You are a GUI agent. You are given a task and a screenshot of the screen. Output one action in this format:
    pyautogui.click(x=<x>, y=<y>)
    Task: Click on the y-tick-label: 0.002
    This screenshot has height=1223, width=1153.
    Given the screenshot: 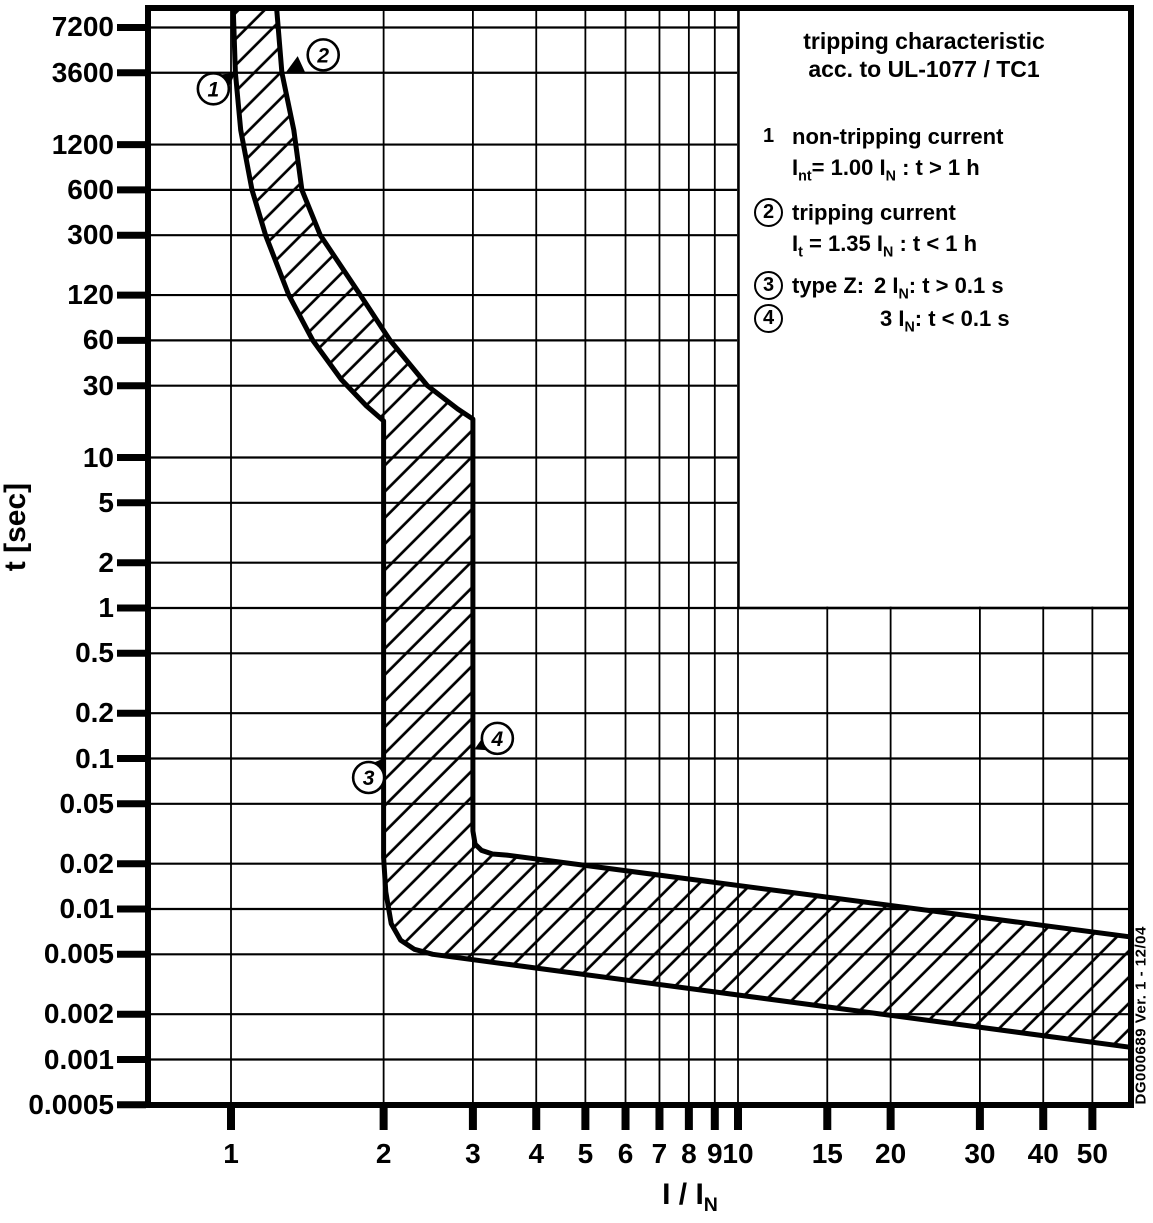 What is the action you would take?
    pyautogui.click(x=78, y=1014)
    